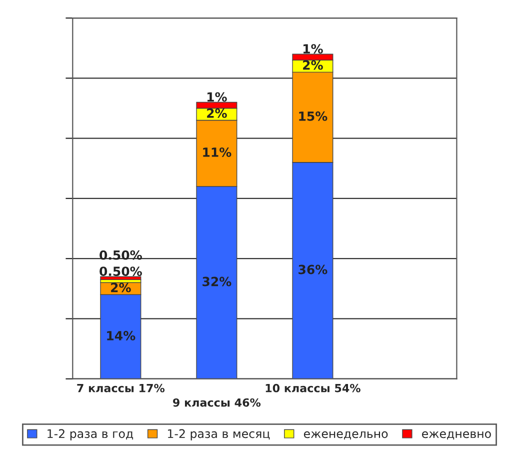 Image resolution: width=519 pixels, height=451 pixels. Describe the element at coordinates (121, 335) in the screenshot. I see `data-label: 14%` at that location.